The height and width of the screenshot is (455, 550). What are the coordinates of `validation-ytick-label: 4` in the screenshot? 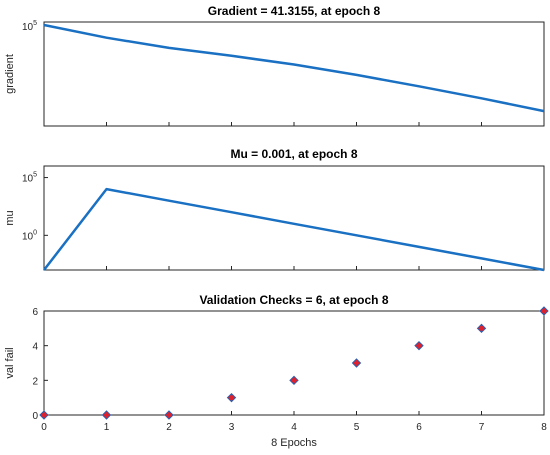 It's located at (35, 347).